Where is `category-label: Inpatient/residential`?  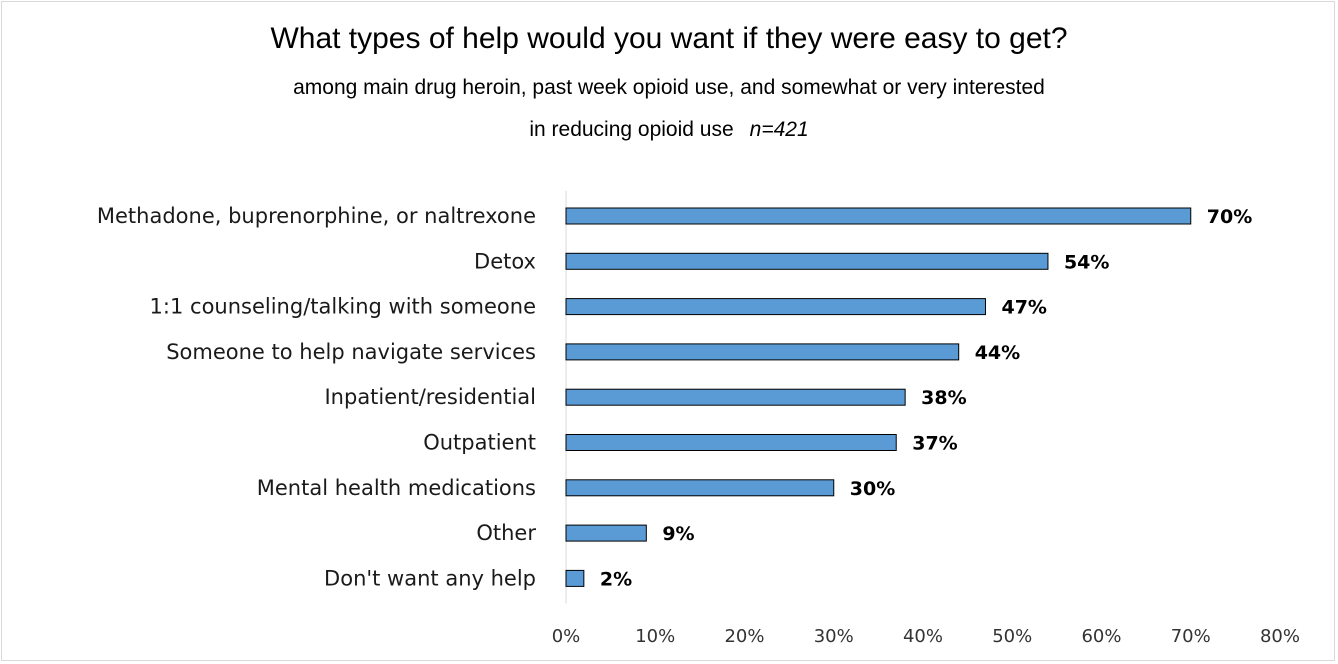 category-label: Inpatient/residential is located at coordinates (430, 397).